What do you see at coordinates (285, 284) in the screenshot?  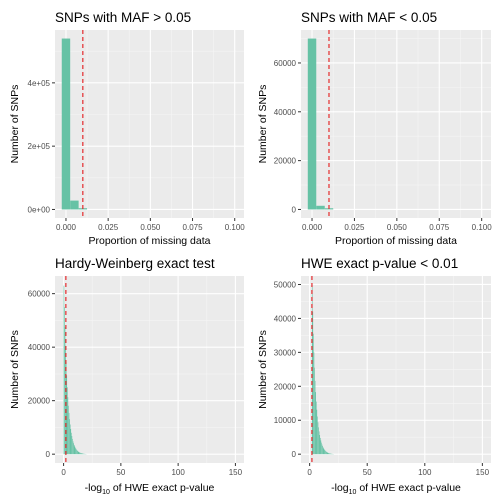 I see `y-tick-label: 50000` at bounding box center [285, 284].